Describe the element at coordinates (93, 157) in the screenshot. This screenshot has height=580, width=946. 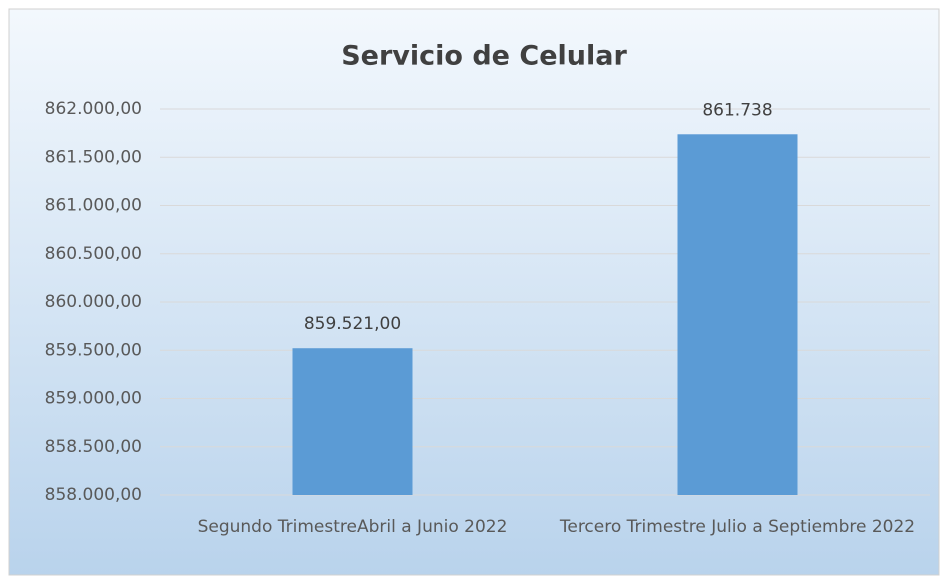
I see `y-tick-label: 861.500,00` at that location.